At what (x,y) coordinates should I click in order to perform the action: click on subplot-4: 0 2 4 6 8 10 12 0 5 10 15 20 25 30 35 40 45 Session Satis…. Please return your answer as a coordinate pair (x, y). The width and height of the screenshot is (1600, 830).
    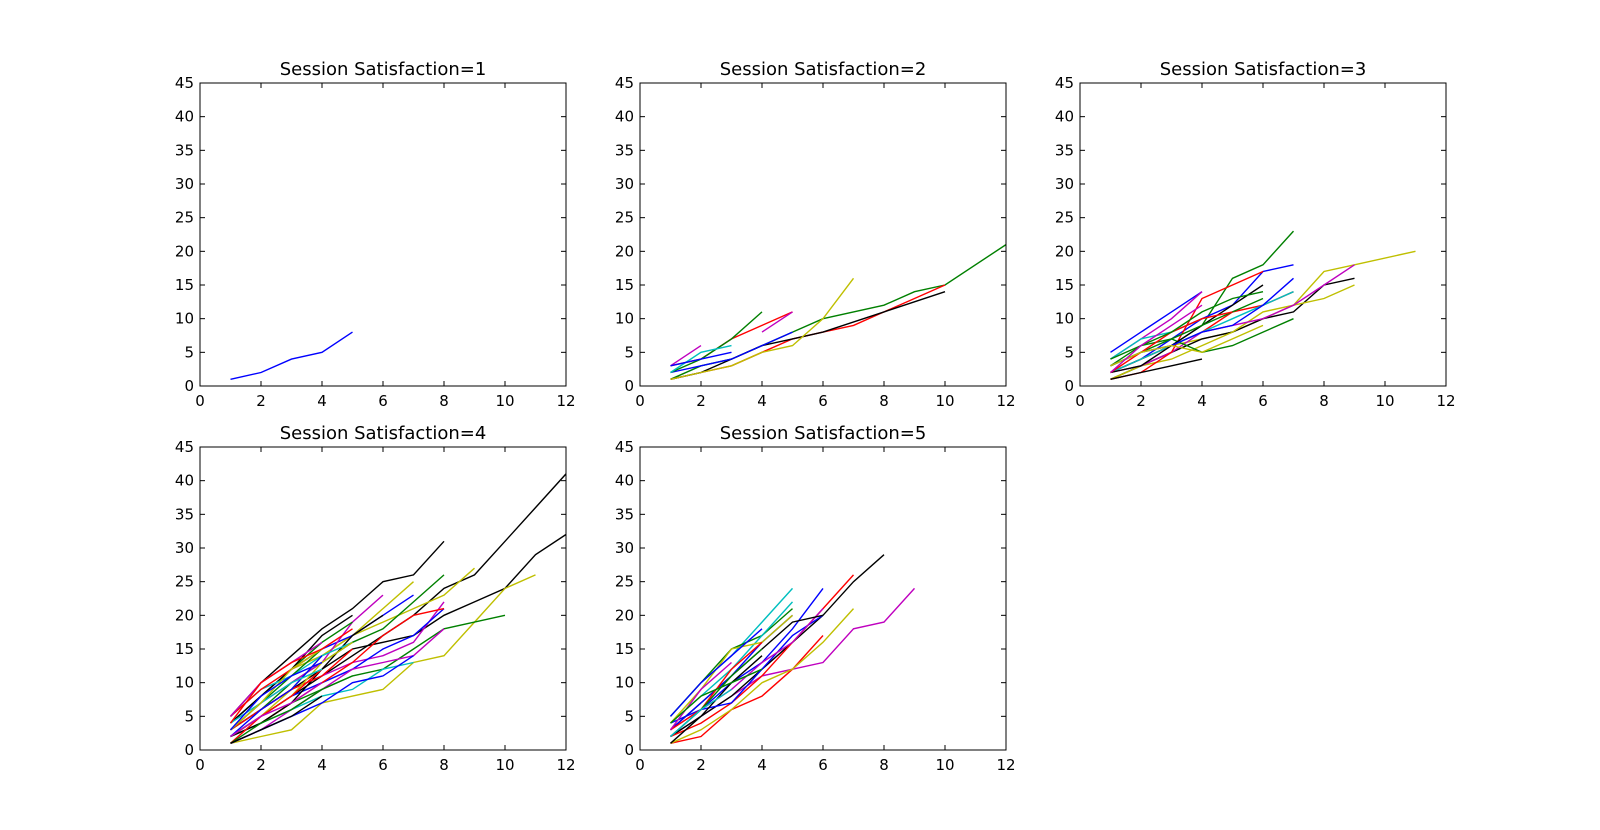
    Looking at the image, I should click on (375, 598).